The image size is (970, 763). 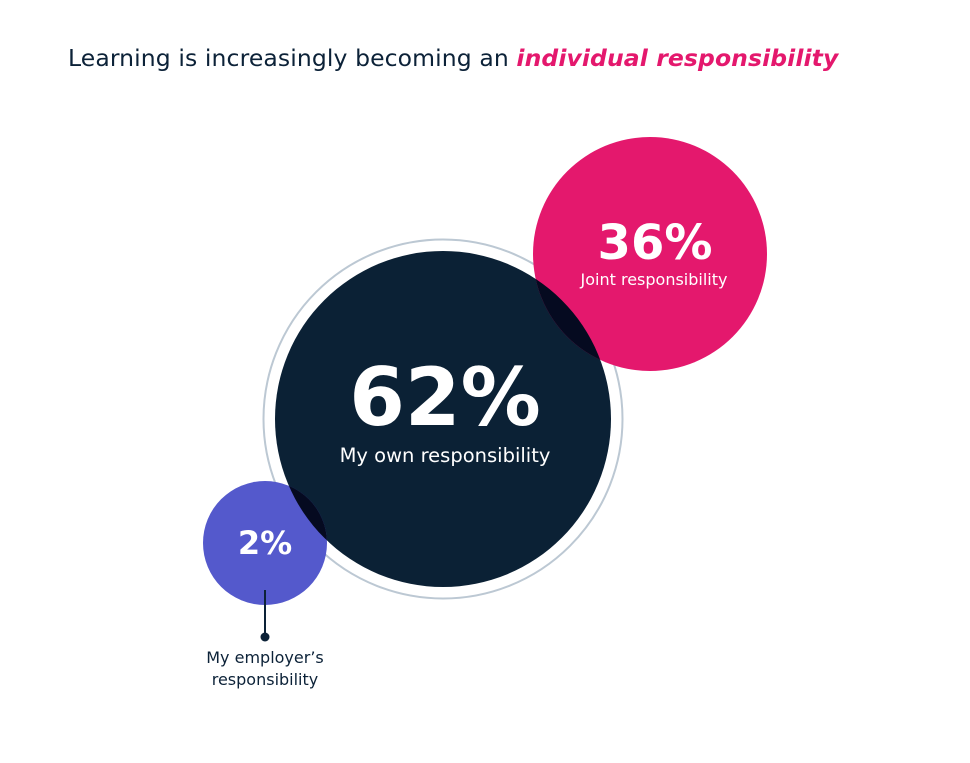 I want to click on bubble-joint, so click(x=650, y=254).